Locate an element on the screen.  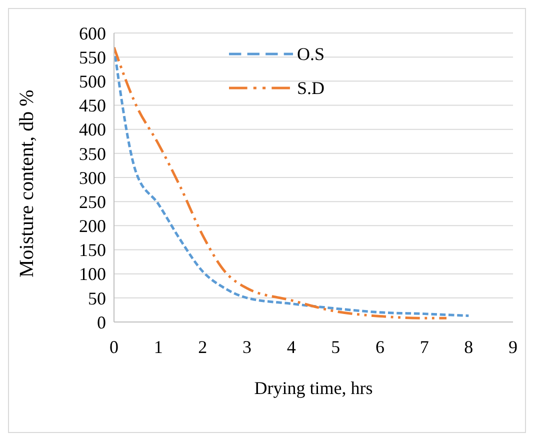
legend-label: S.D is located at coordinates (311, 88).